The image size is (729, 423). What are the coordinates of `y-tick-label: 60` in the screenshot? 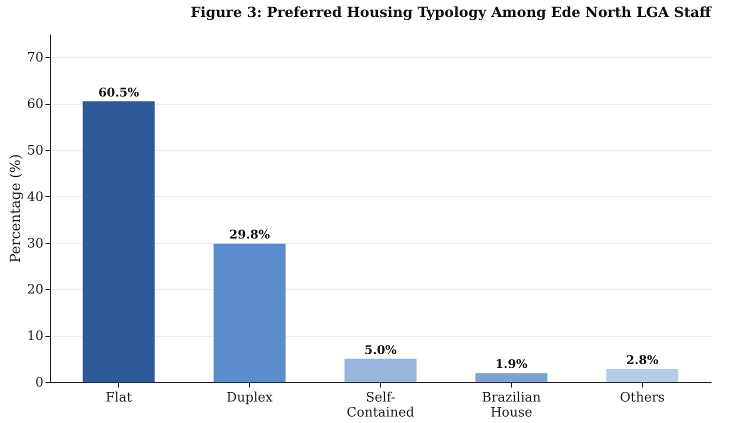 It's located at (35, 104).